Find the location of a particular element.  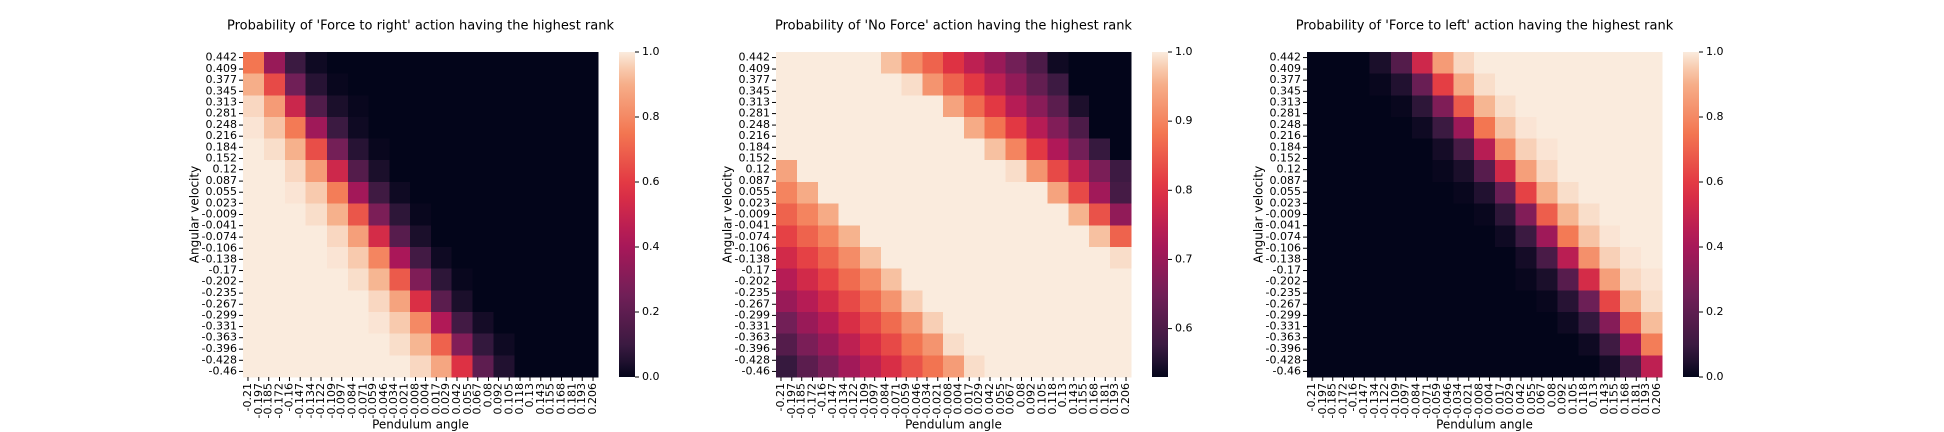

x-tick-label: -0.197 is located at coordinates (258, 400).